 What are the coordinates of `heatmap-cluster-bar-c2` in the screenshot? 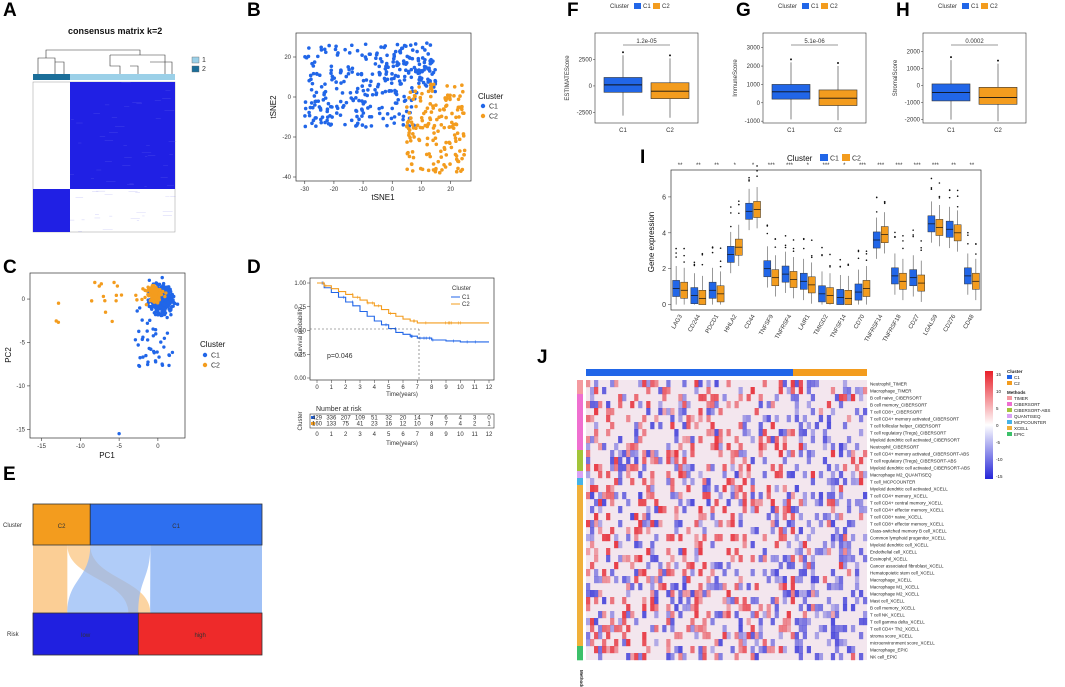 It's located at (830, 372).